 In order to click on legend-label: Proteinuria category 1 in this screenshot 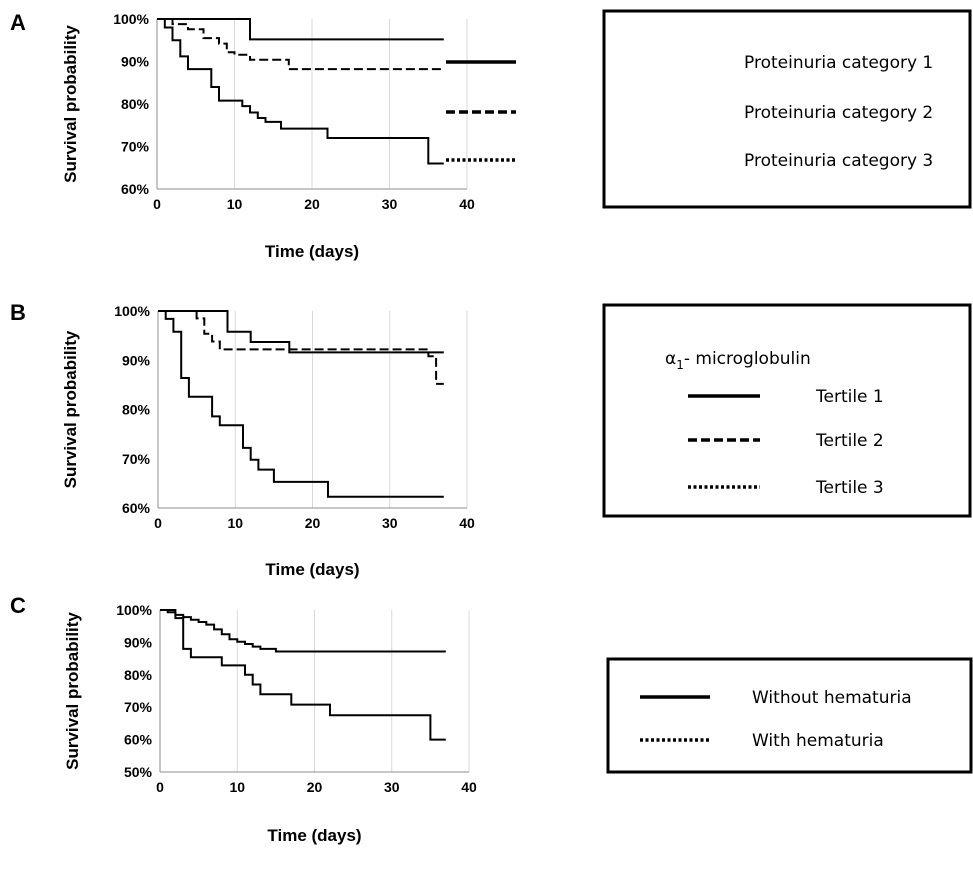, I will do `click(838, 63)`.